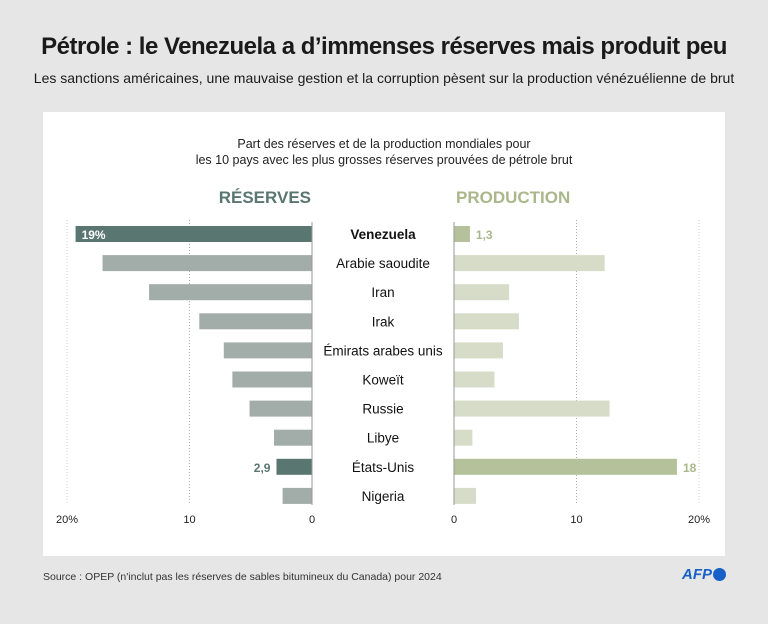  I want to click on reserves-tick-label: 10, so click(189, 520).